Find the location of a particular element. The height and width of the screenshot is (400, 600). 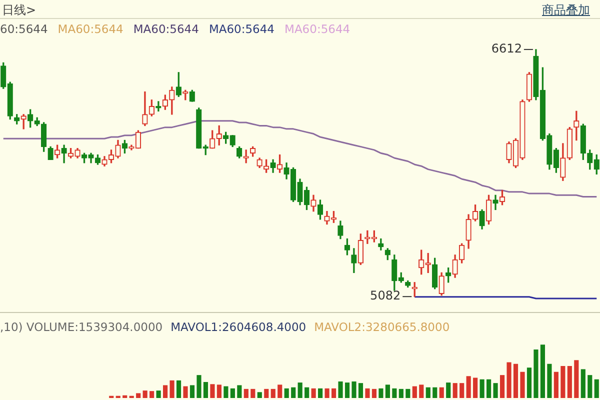

text: 60:5644 is located at coordinates (24, 29).